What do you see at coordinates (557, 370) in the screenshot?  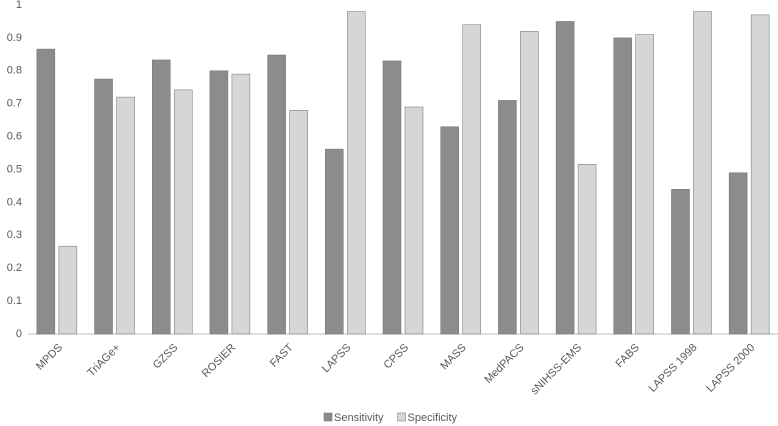 I see `x-tick-label: sNIHSS-EMS` at bounding box center [557, 370].